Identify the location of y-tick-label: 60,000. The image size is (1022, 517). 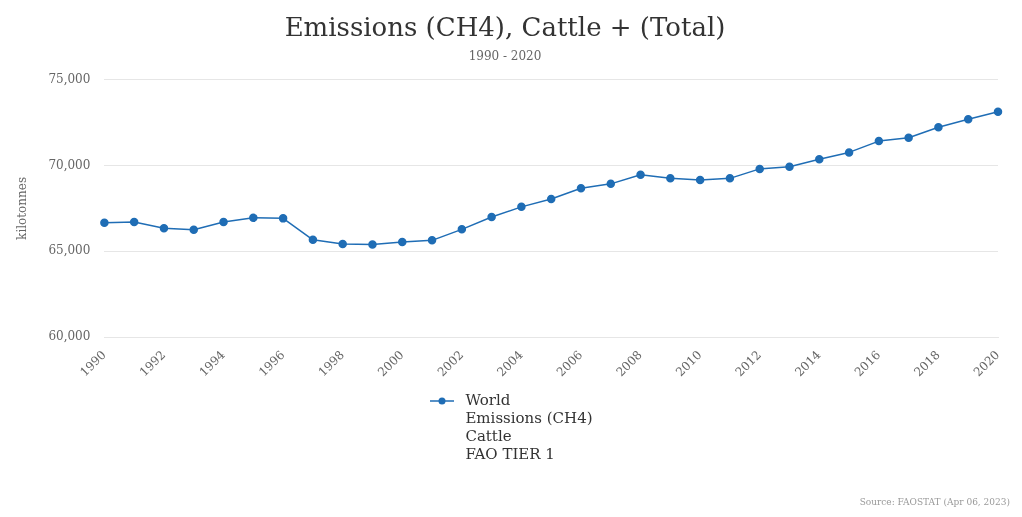
(69, 336).